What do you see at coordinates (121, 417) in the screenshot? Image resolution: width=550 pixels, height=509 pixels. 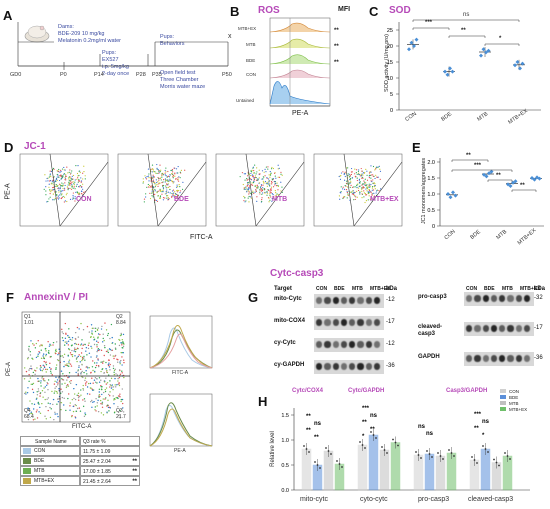 I see `quadrant-value: 21.7` at bounding box center [121, 417].